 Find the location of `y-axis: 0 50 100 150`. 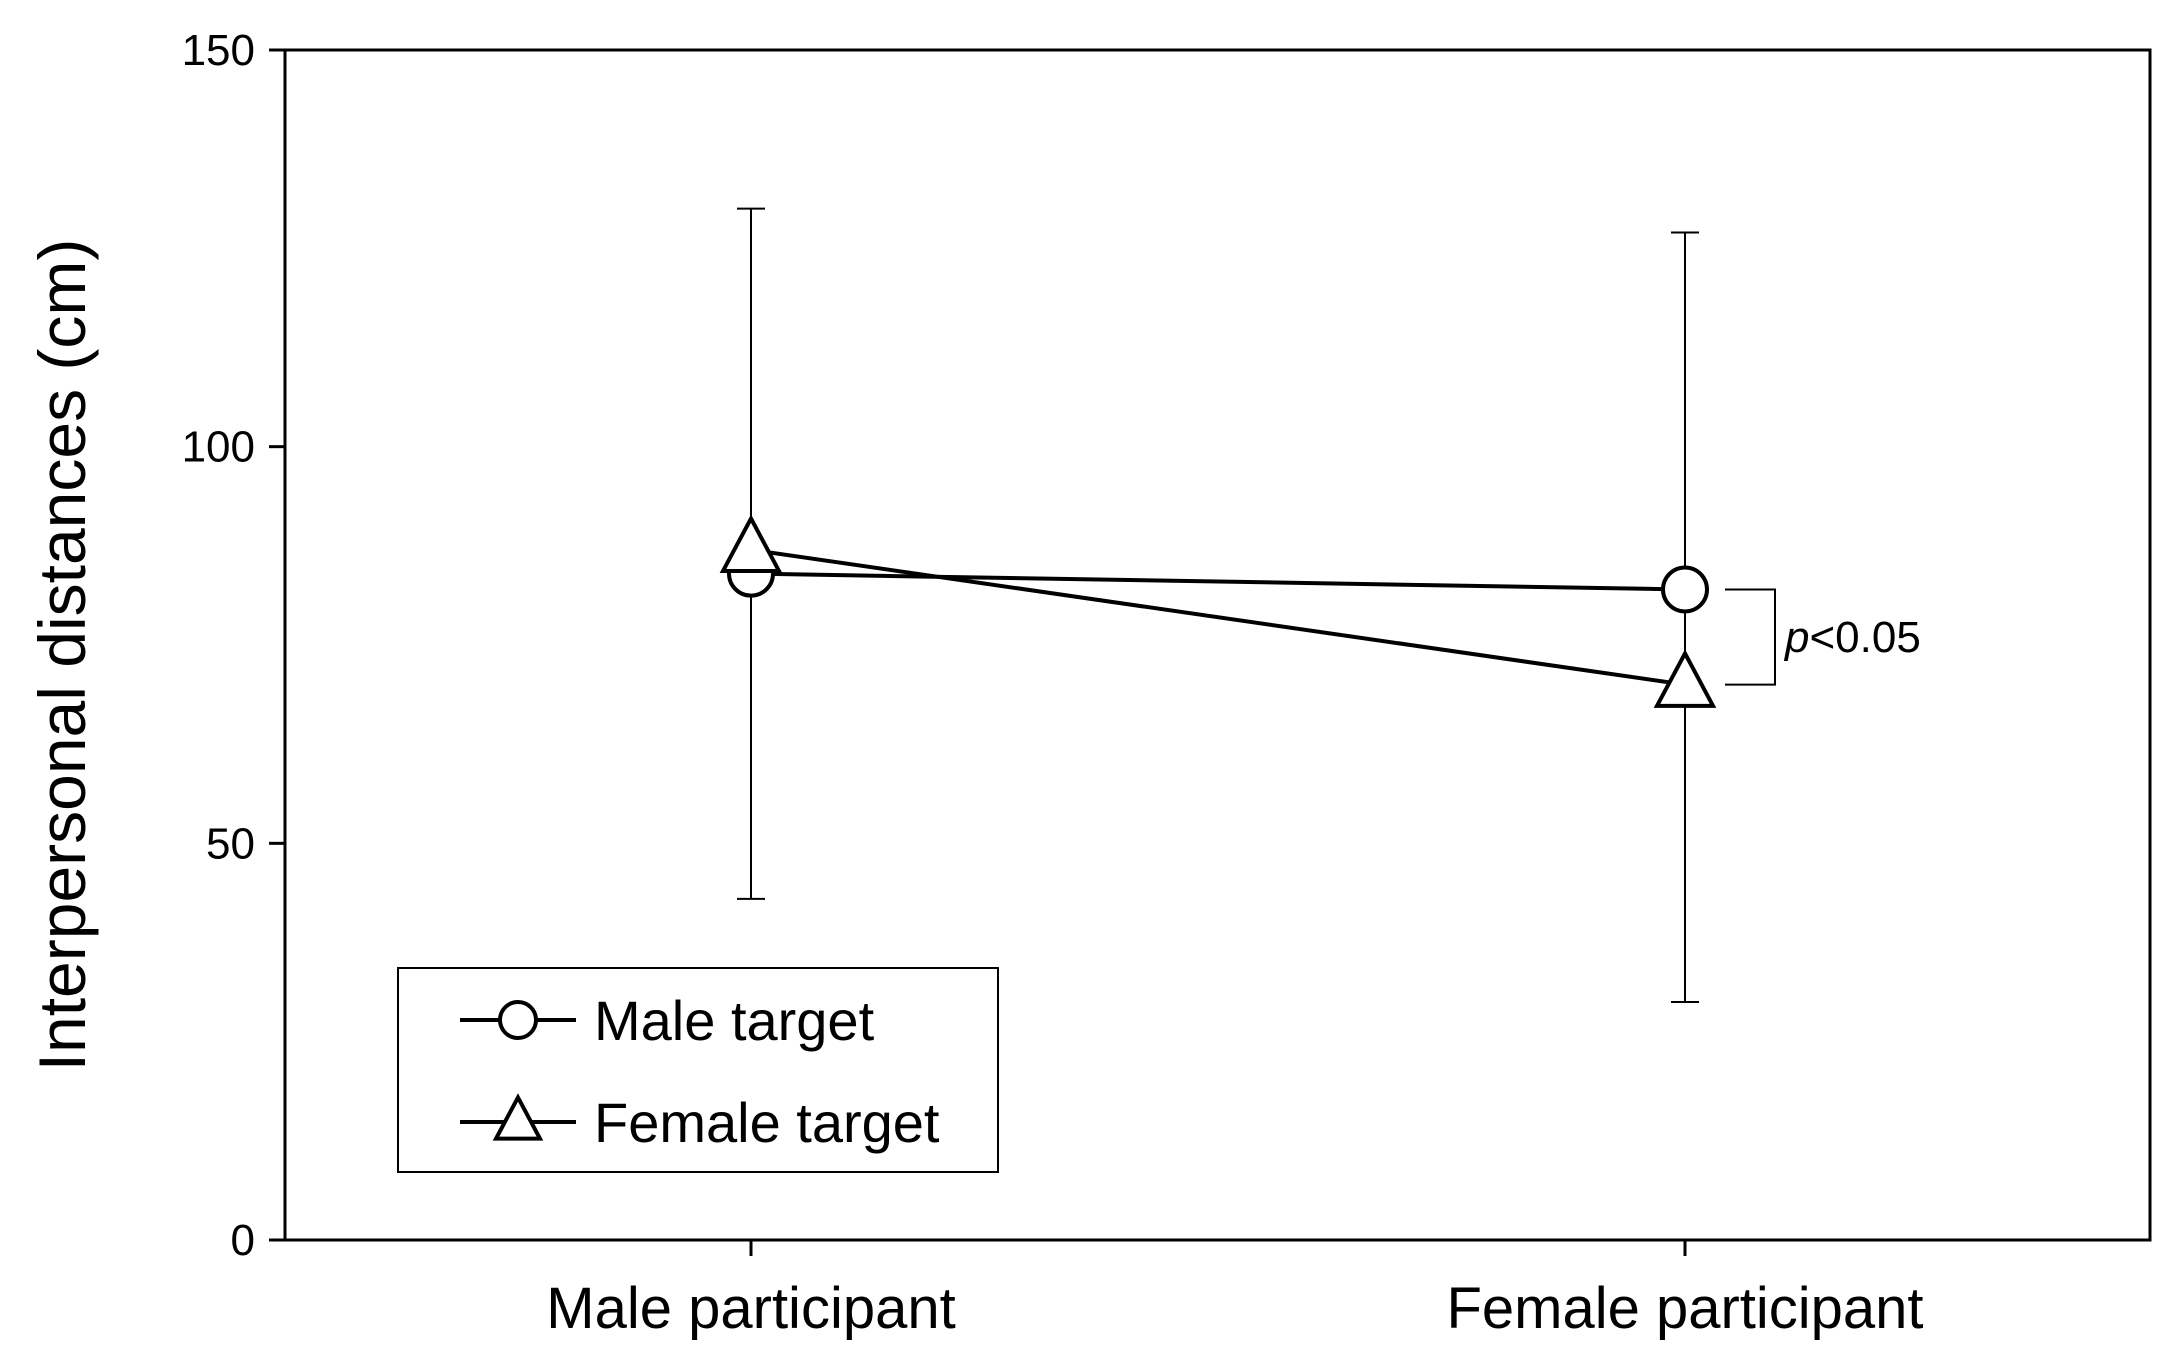

y-axis: 0 50 100 150 is located at coordinates (233, 645).